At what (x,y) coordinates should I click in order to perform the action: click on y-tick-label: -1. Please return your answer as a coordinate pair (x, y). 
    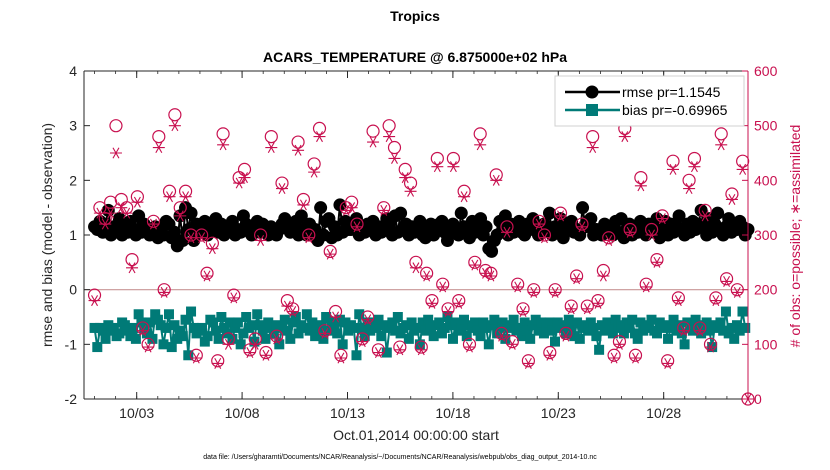
    Looking at the image, I should click on (71, 344).